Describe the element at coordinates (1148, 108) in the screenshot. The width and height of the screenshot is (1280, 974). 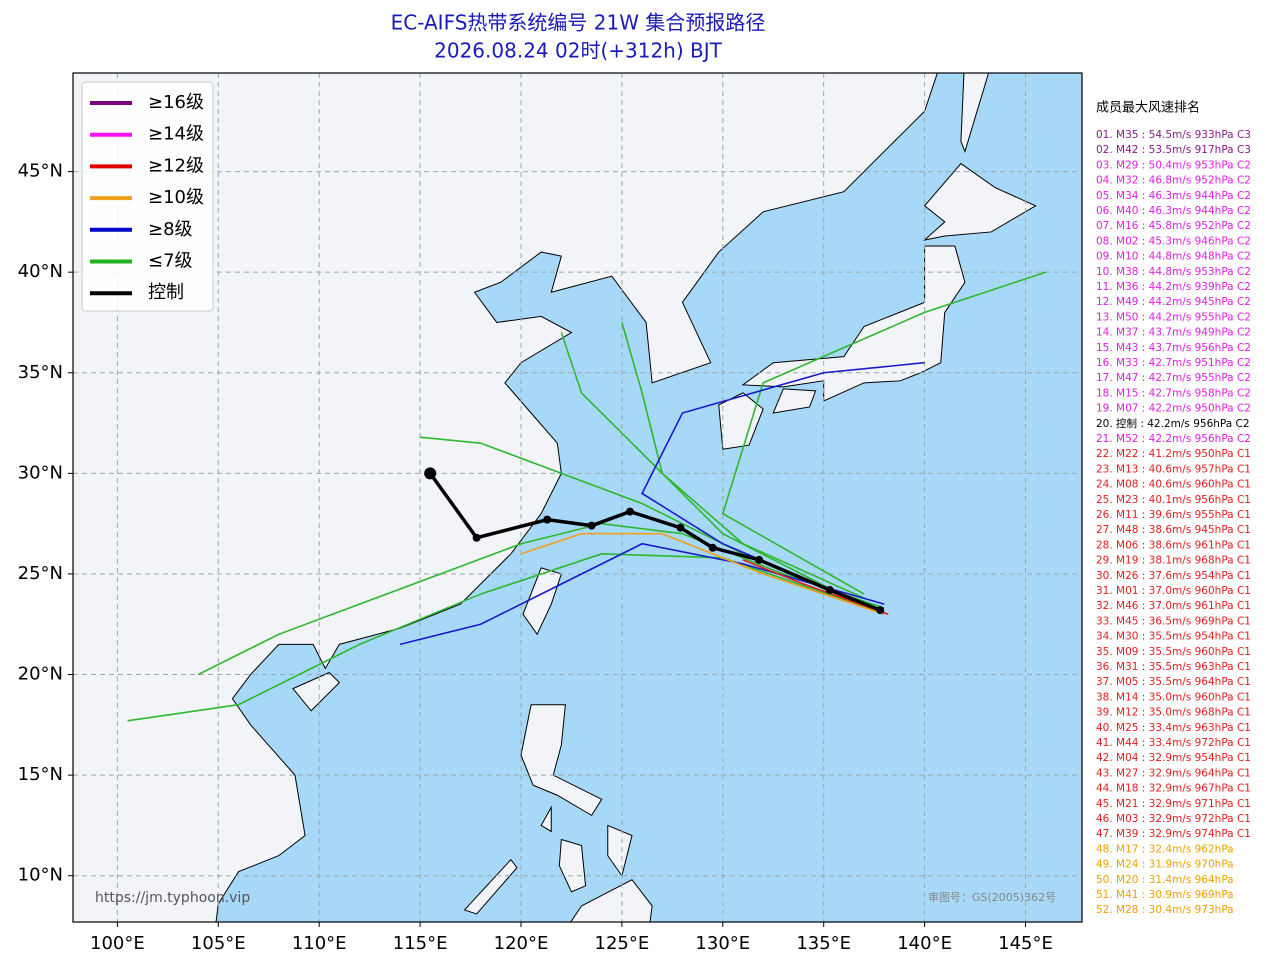
I see `ranking-title: 成员最大风速排名` at that location.